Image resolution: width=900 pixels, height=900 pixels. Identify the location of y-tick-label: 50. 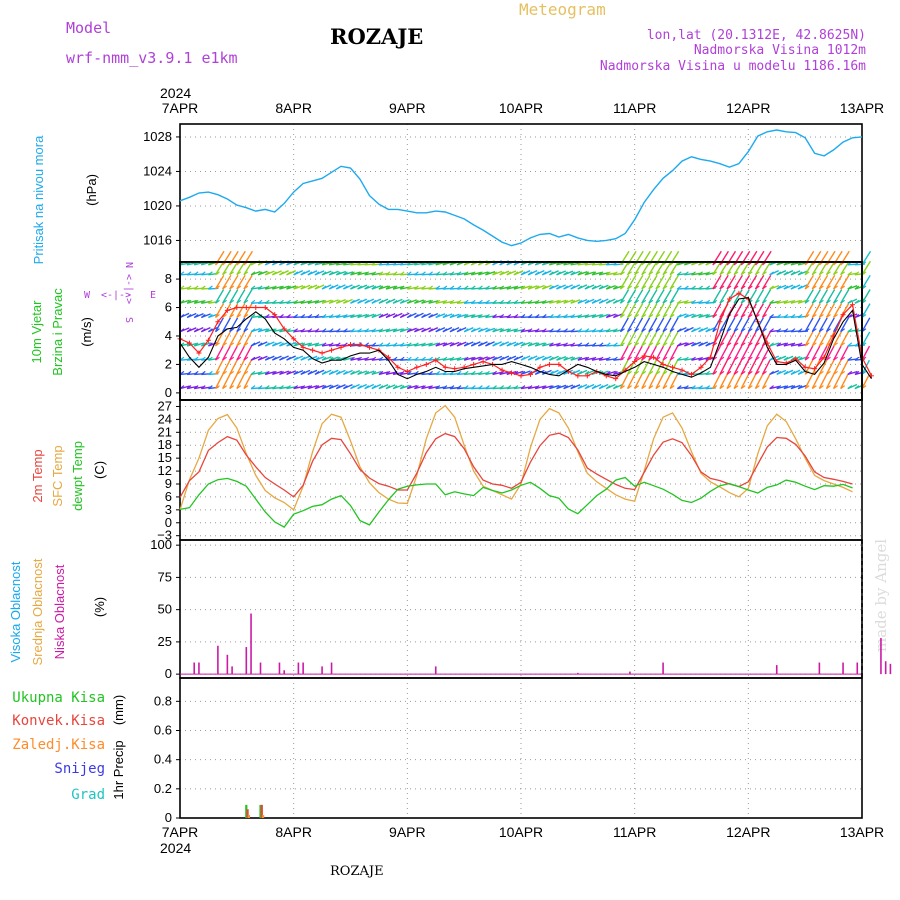
(165, 609).